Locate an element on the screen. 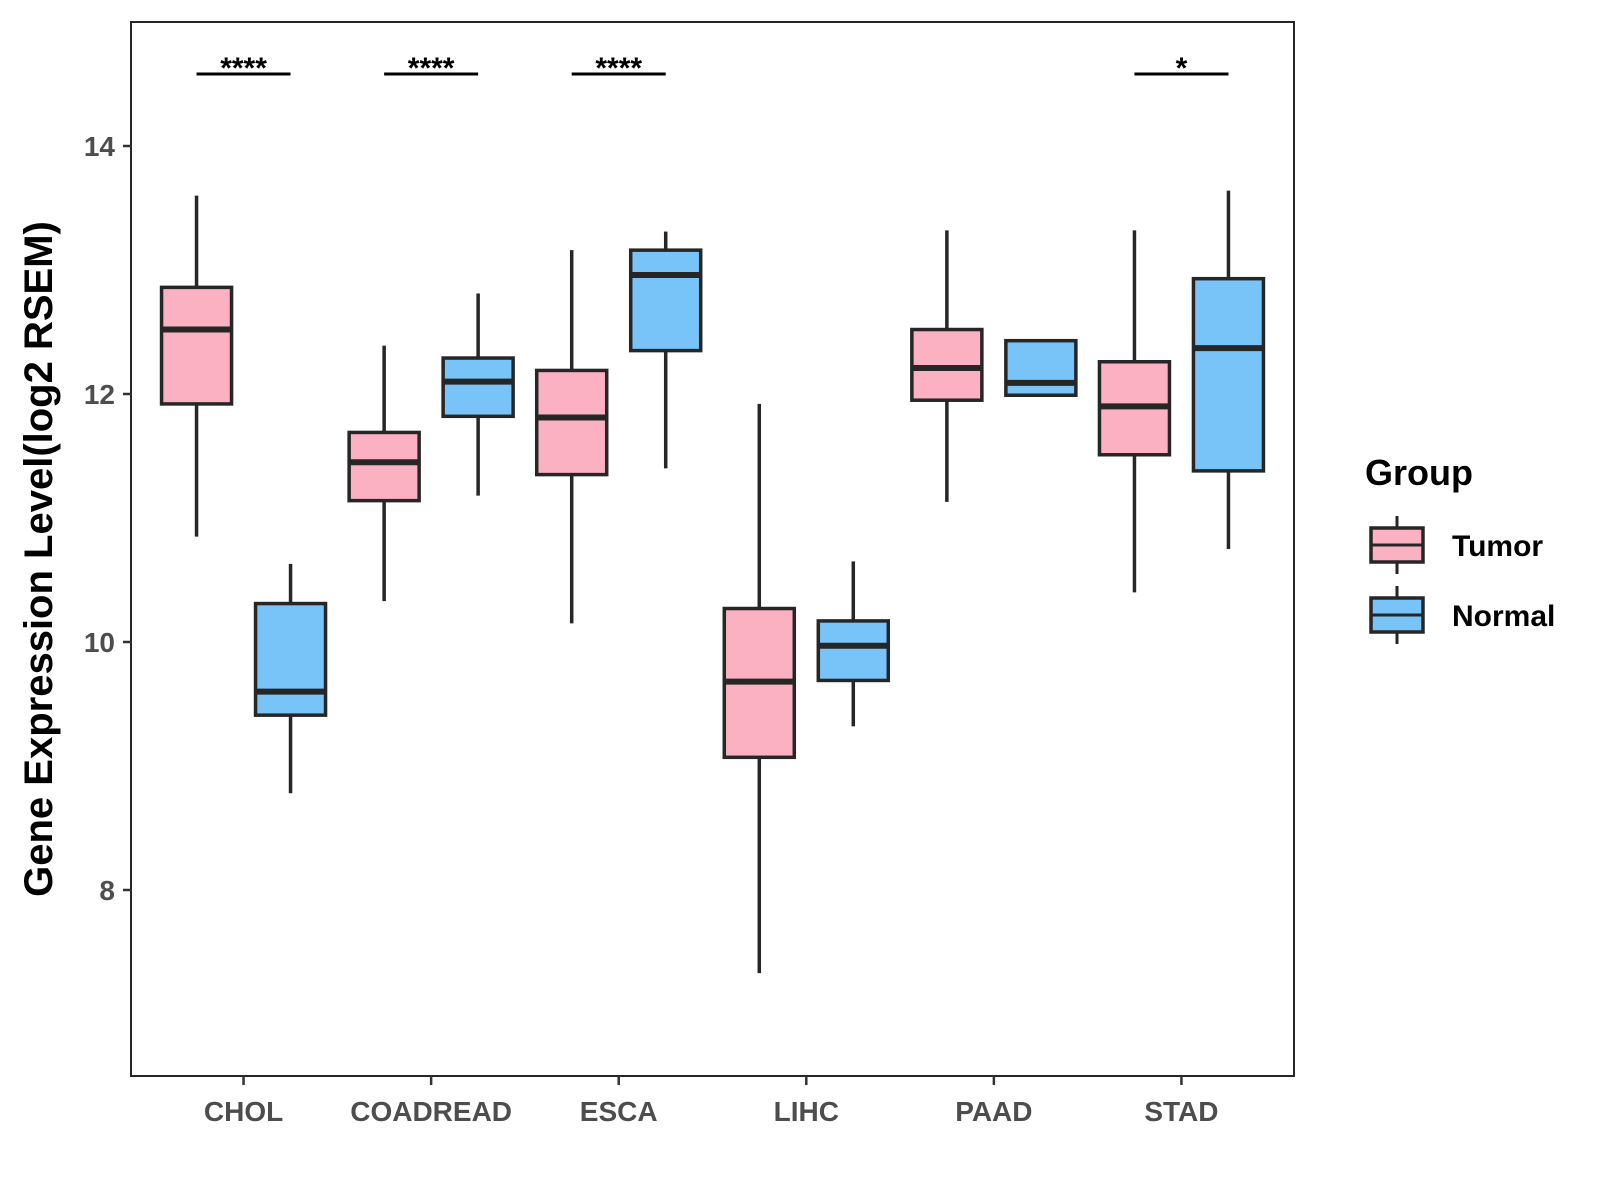 The image size is (1600, 1200). box-normal-stad is located at coordinates (1228, 369).